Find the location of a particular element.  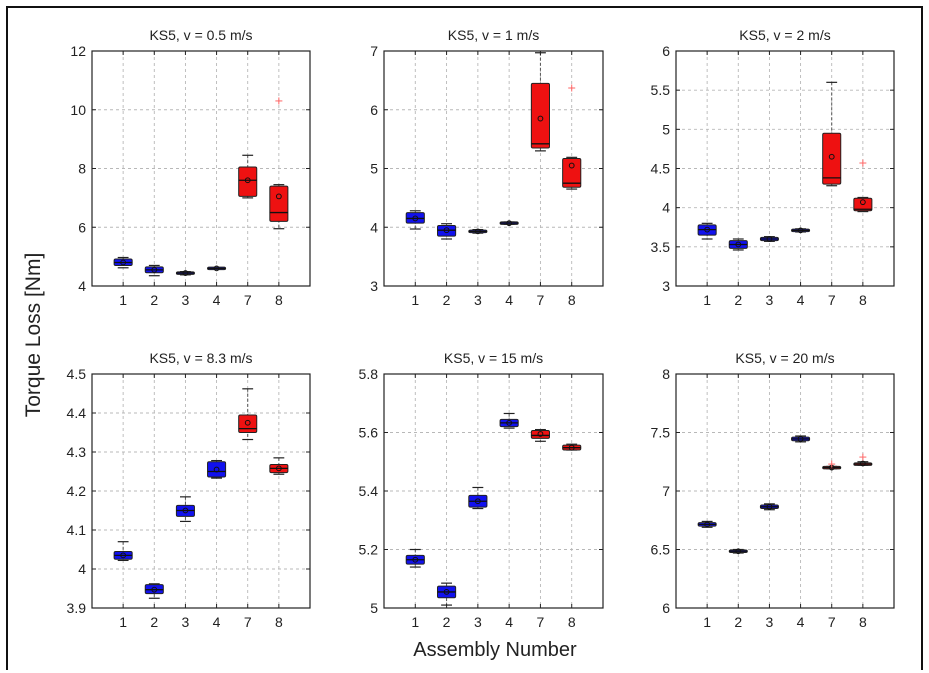

subplot: 6 6.5 7 7.5 8 1 2 3 4 7 8 KS5, v = 20 m/s is located at coordinates (773, 490).